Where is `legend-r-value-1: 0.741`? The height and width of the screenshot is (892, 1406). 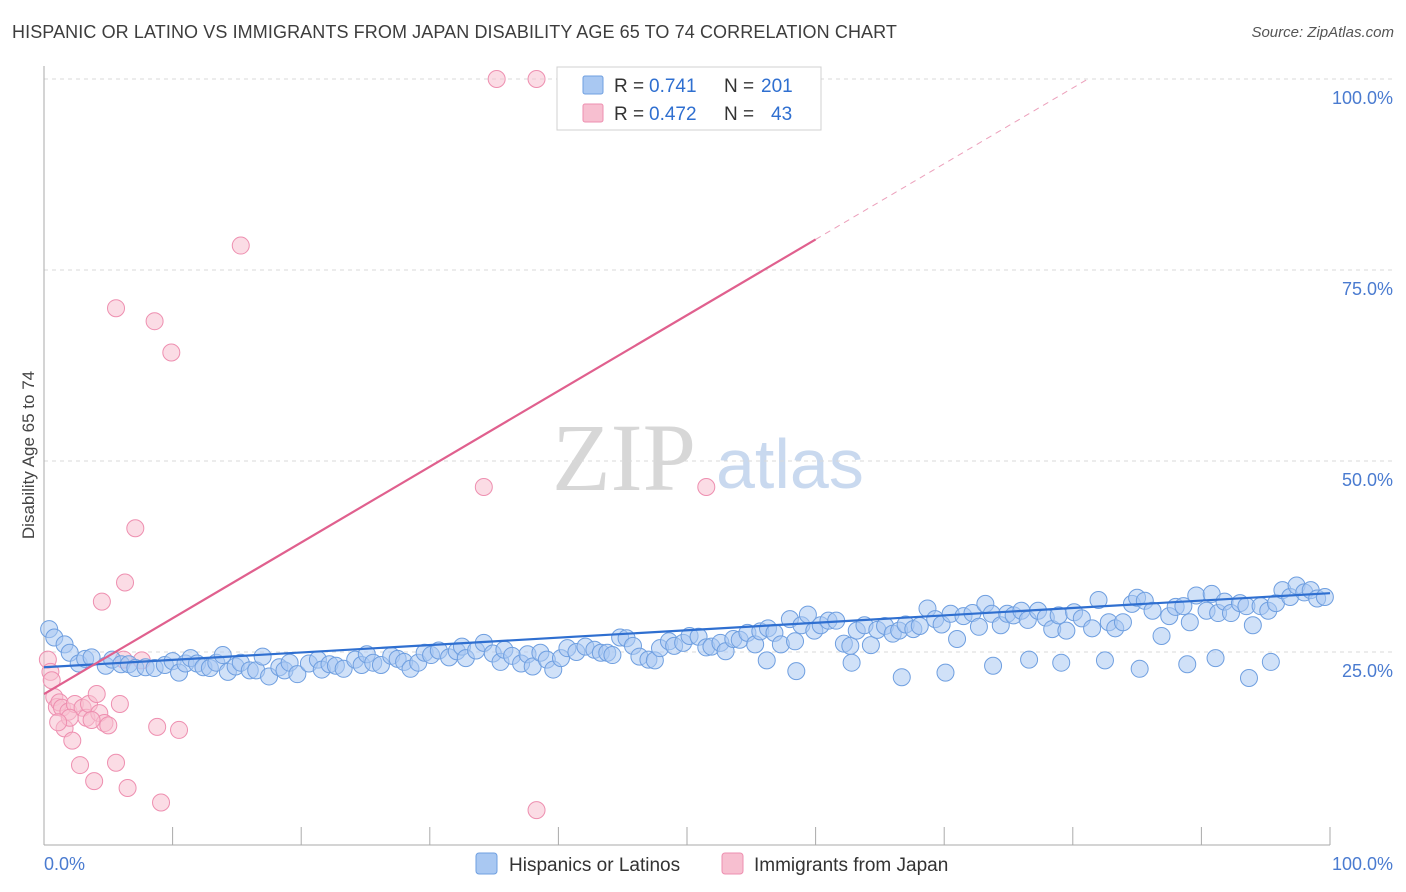
legend-r-value-1: 0.741 is located at coordinates (673, 86).